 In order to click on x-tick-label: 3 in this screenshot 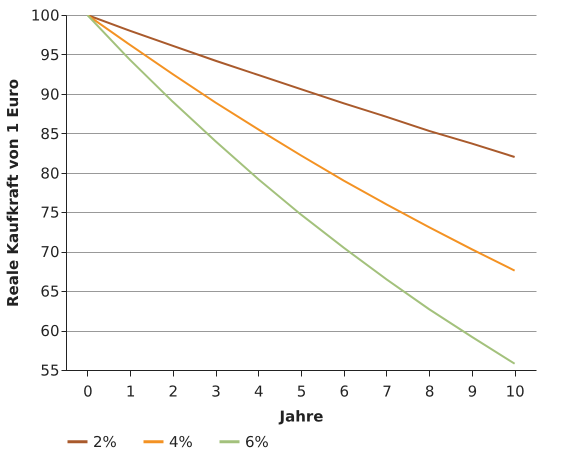, I will do `click(216, 391)`.